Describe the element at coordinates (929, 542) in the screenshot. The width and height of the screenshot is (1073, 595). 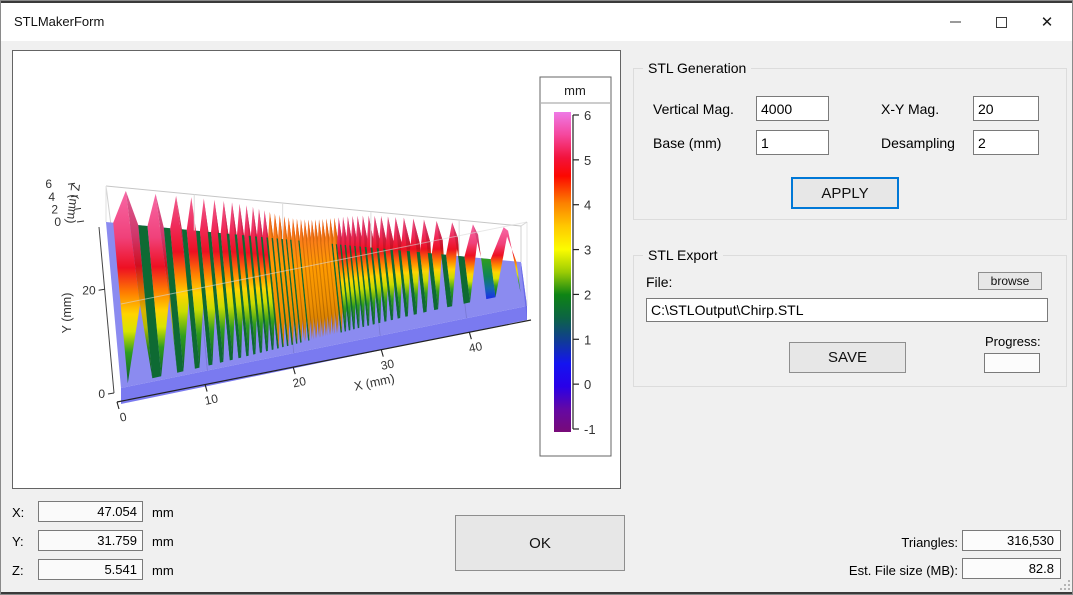
I see `triangles-label: Triangles:` at that location.